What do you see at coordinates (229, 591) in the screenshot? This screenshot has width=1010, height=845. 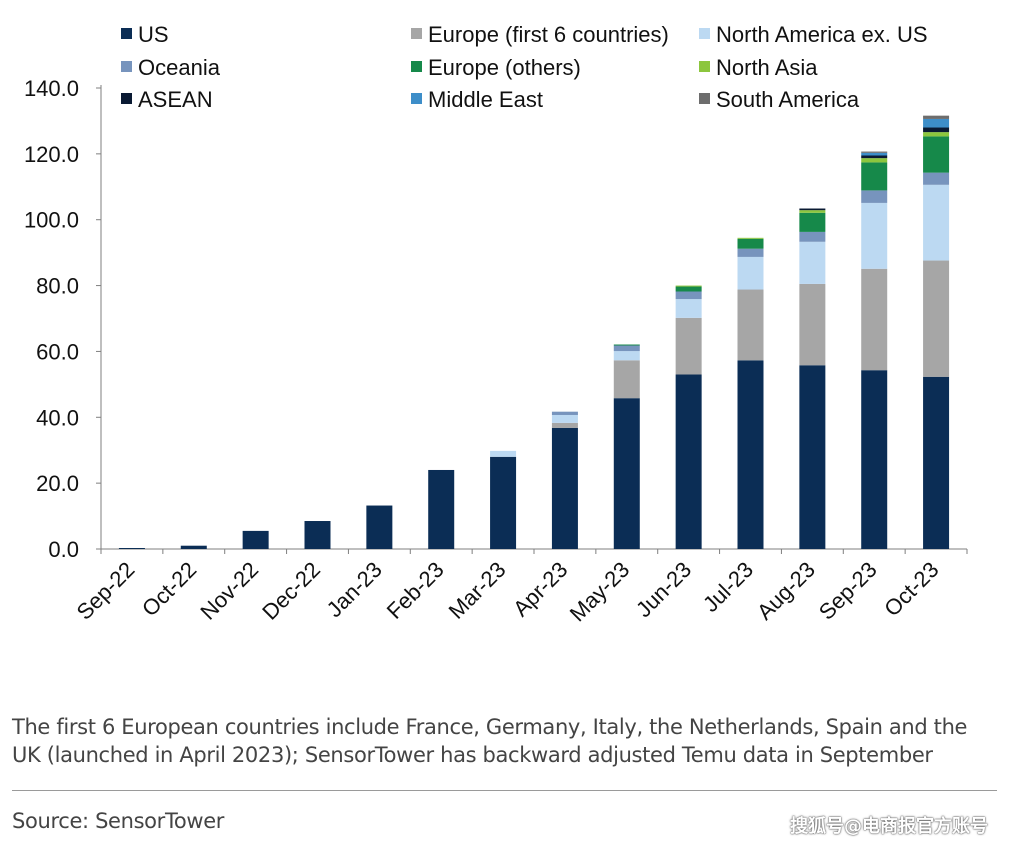 I see `x-tick-label: Nov-22` at bounding box center [229, 591].